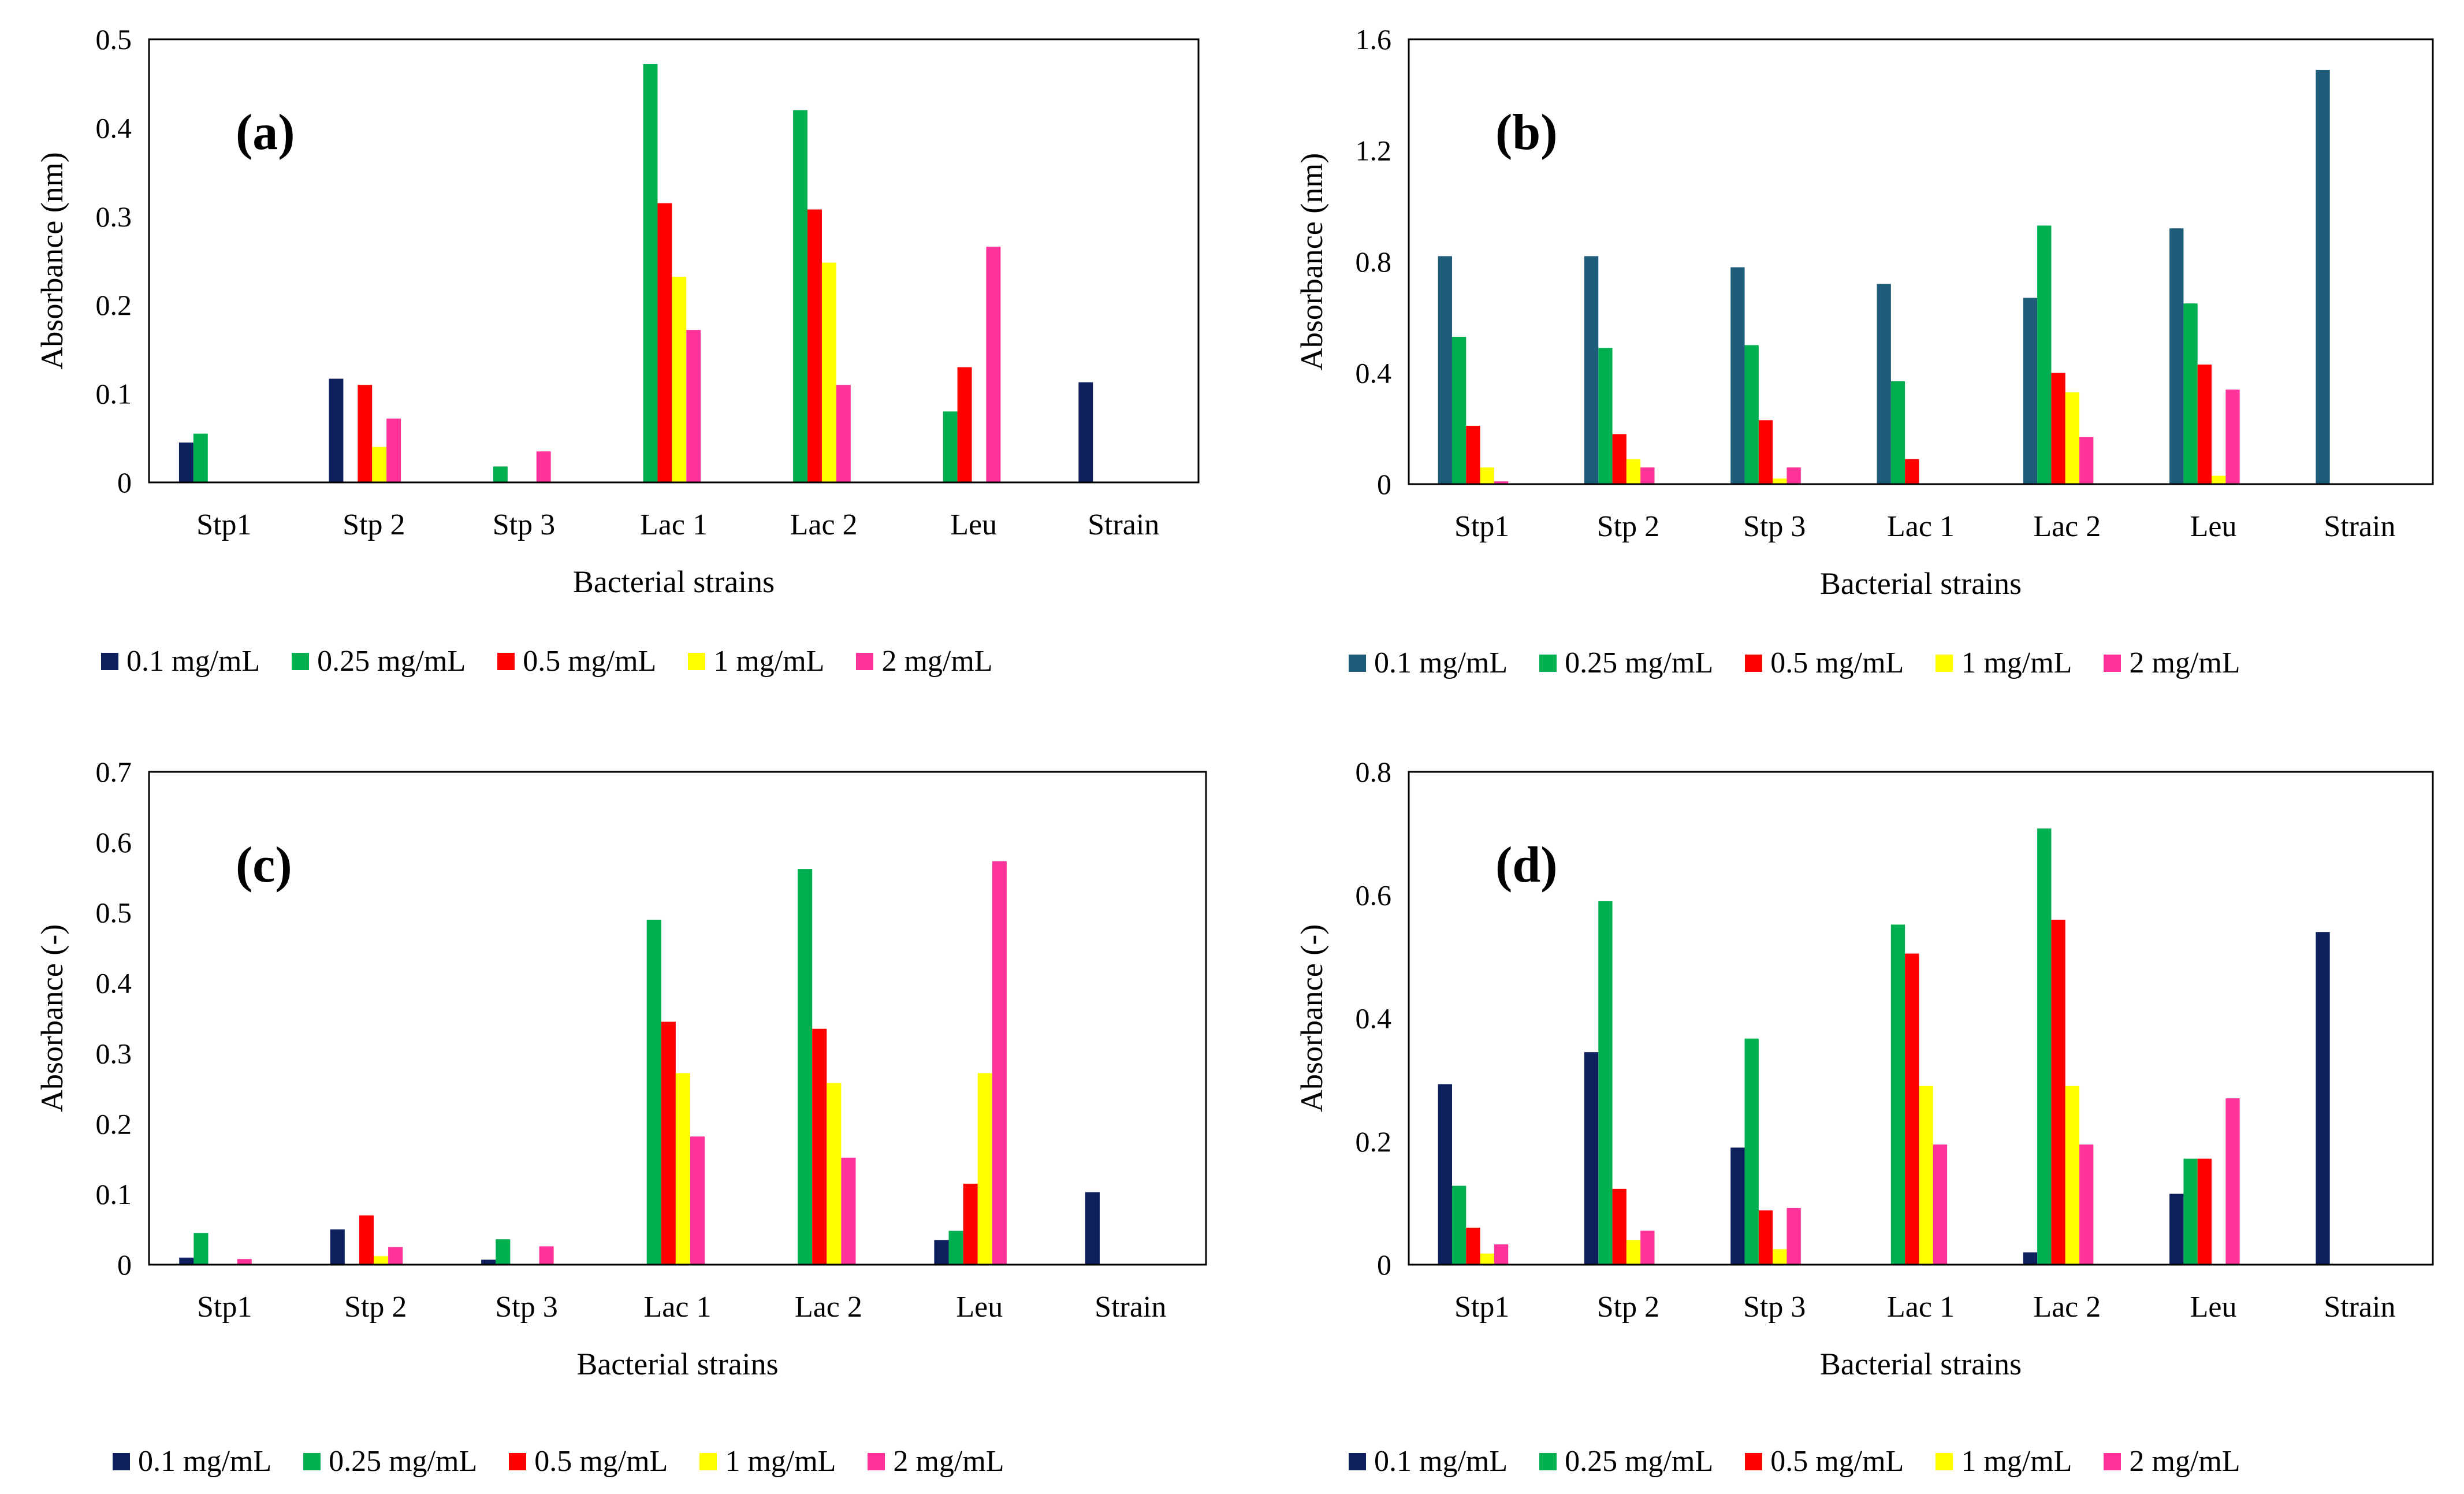 The height and width of the screenshot is (1494, 2464). What do you see at coordinates (1921, 1307) in the screenshot?
I see `x-tick-label: Lac 1` at bounding box center [1921, 1307].